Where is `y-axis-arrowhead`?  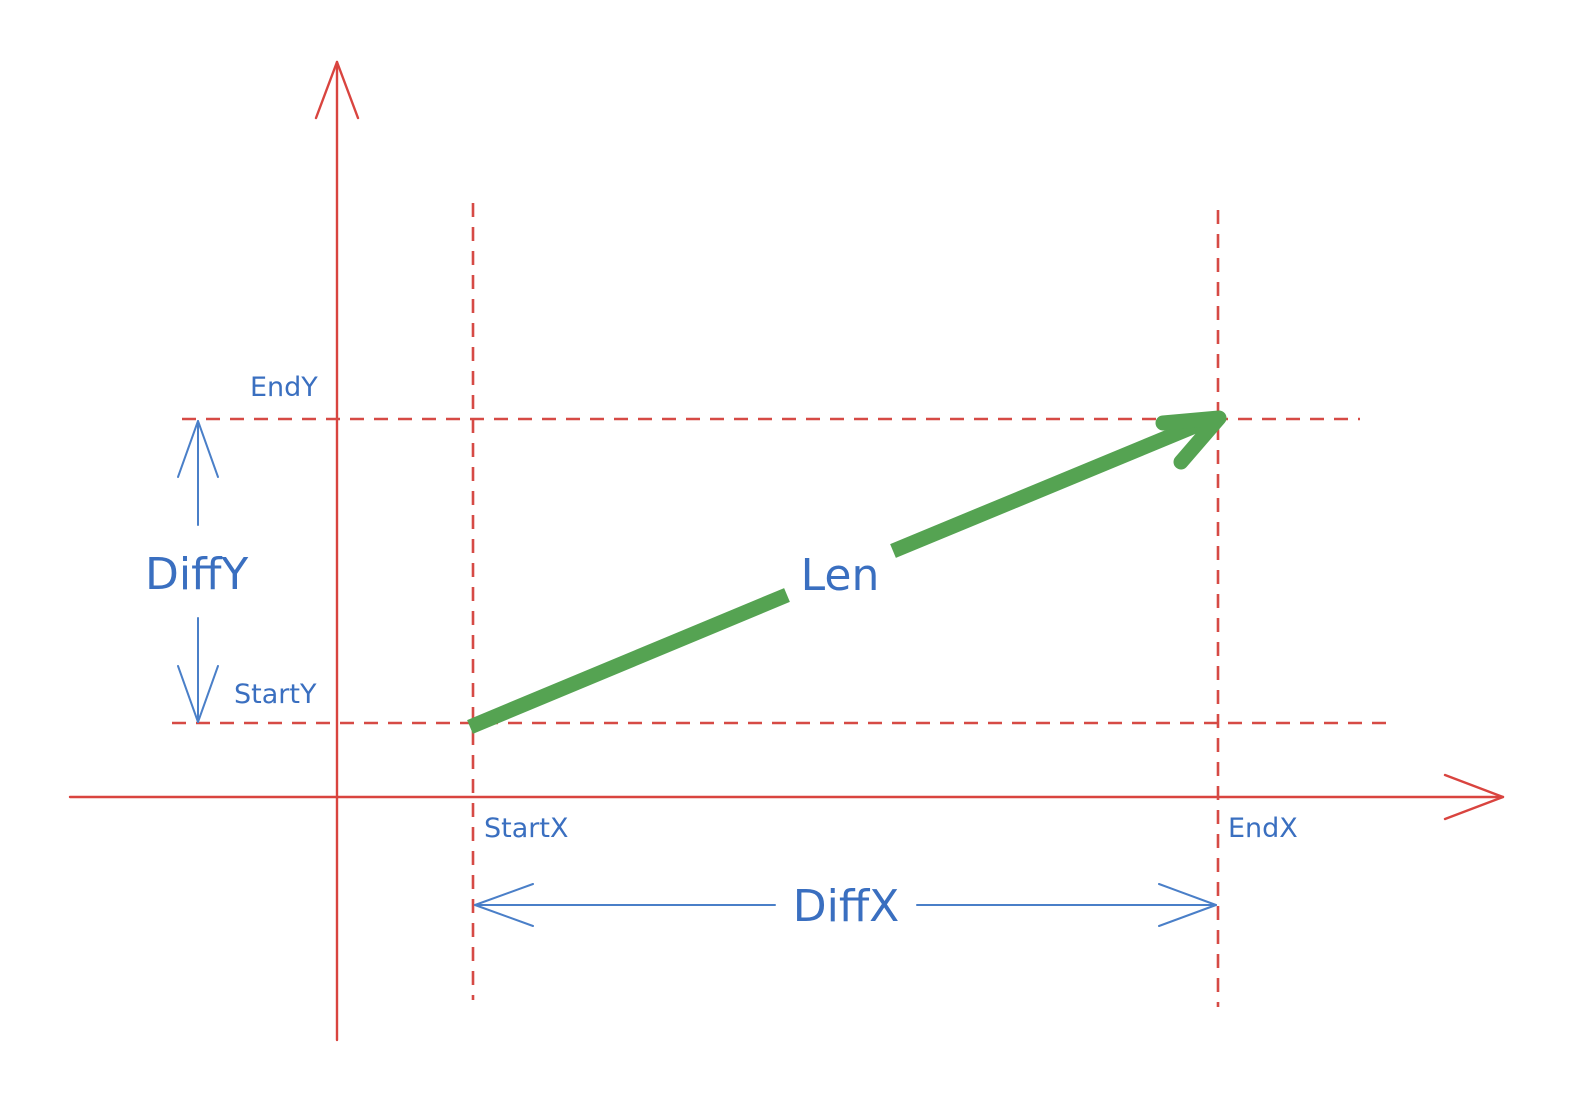 y-axis-arrowhead is located at coordinates (337, 90).